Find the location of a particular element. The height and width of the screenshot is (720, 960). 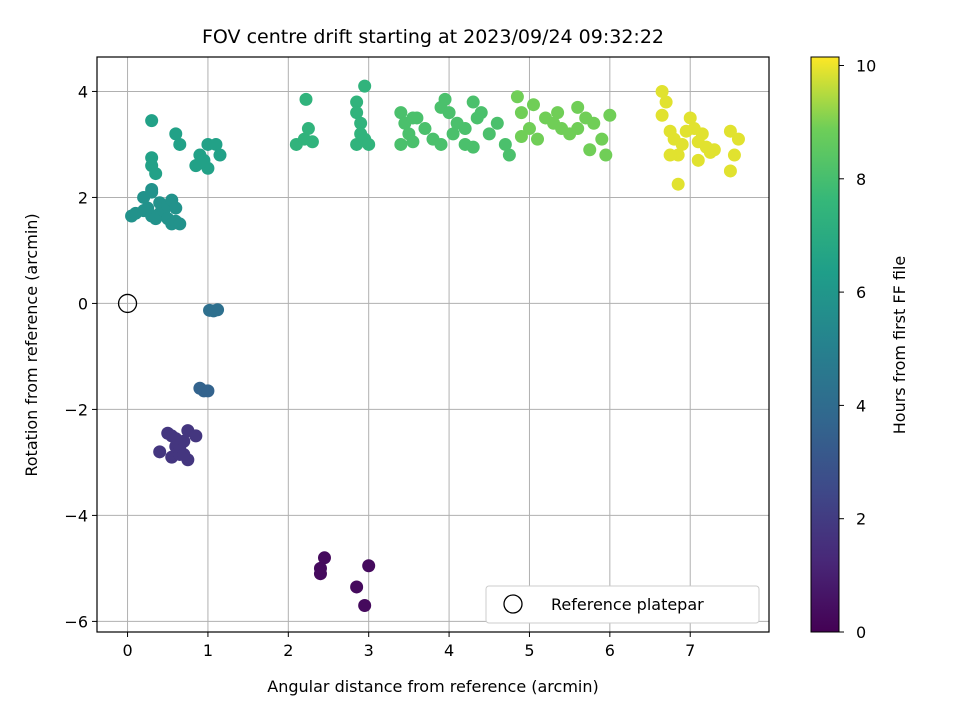

colorbar-label: Hours from first FF file is located at coordinates (899, 345).